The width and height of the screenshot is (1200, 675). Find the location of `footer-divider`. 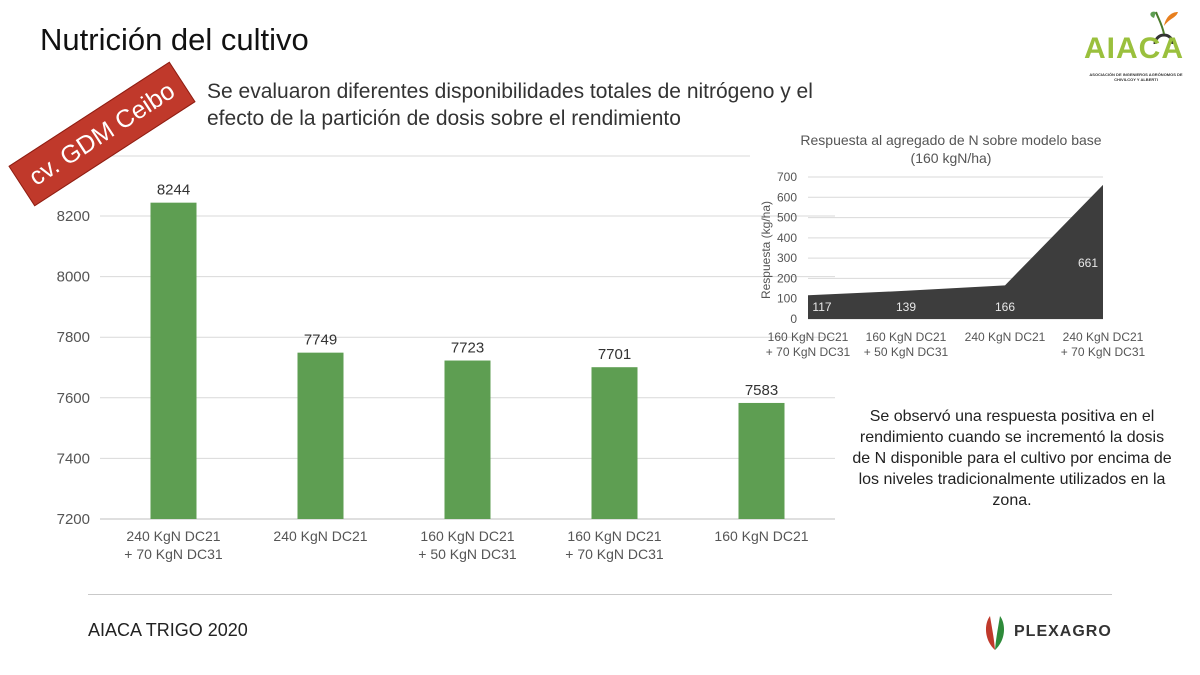

footer-divider is located at coordinates (600, 594).